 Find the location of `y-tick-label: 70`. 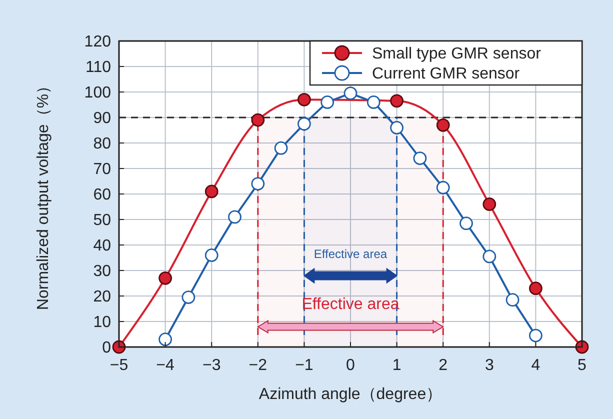

y-tick-label: 70 is located at coordinates (102, 169).